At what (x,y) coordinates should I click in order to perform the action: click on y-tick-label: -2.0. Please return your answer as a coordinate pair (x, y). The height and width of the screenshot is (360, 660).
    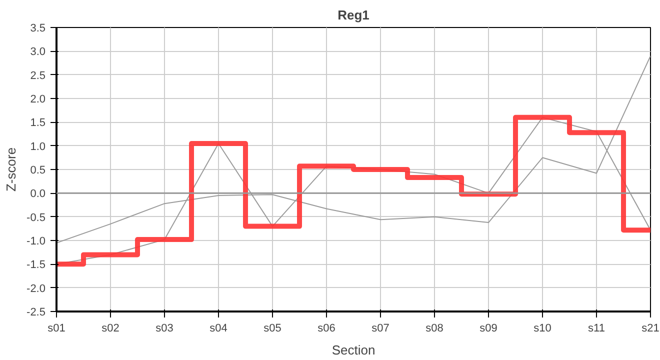
    Looking at the image, I should click on (36, 288).